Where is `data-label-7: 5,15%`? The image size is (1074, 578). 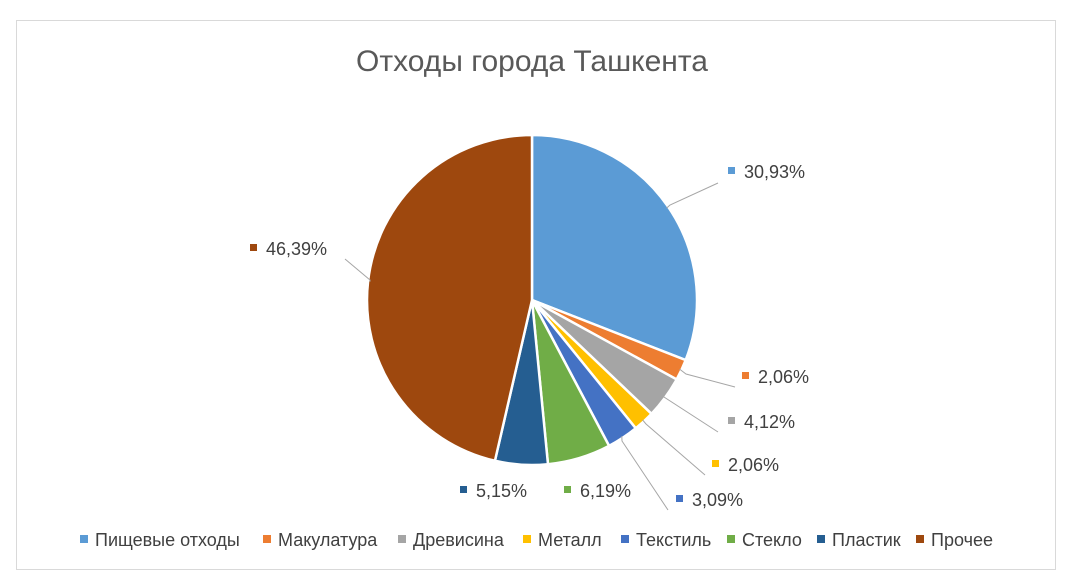 data-label-7: 5,15% is located at coordinates (501, 491).